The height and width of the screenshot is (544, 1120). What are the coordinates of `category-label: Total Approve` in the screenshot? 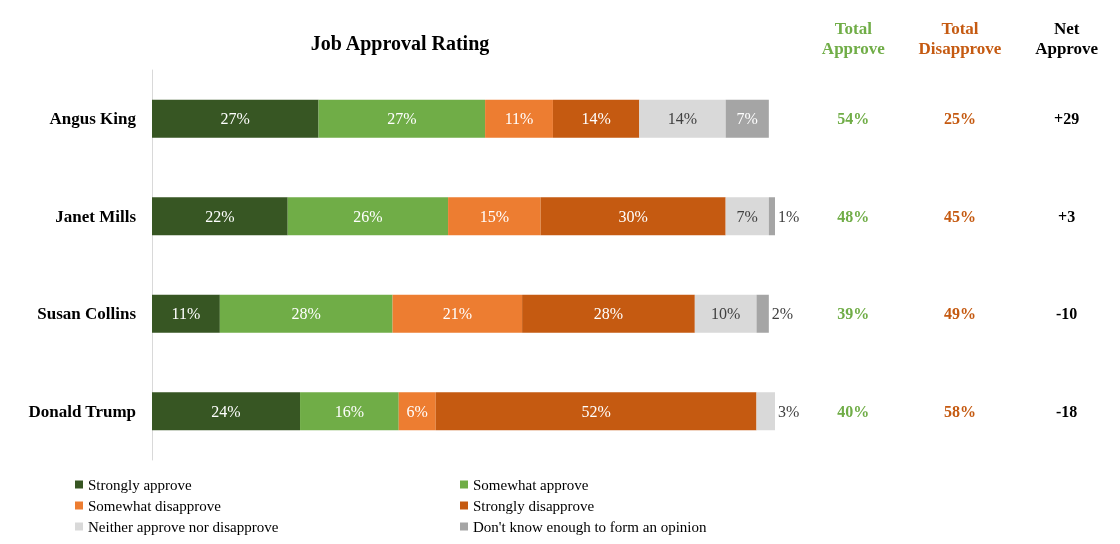 It's located at (853, 38).